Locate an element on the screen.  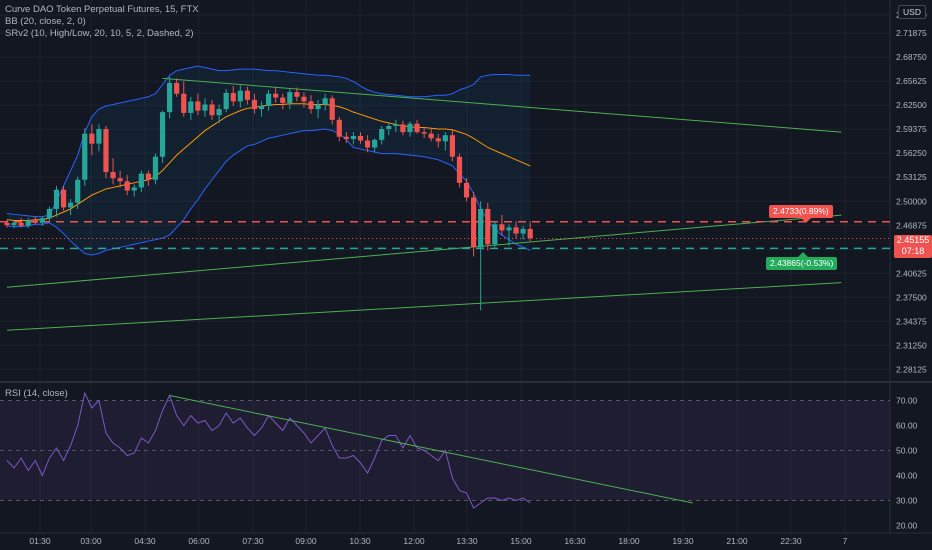
rsi-indicator-label: RSI (14, close) is located at coordinates (36, 393).